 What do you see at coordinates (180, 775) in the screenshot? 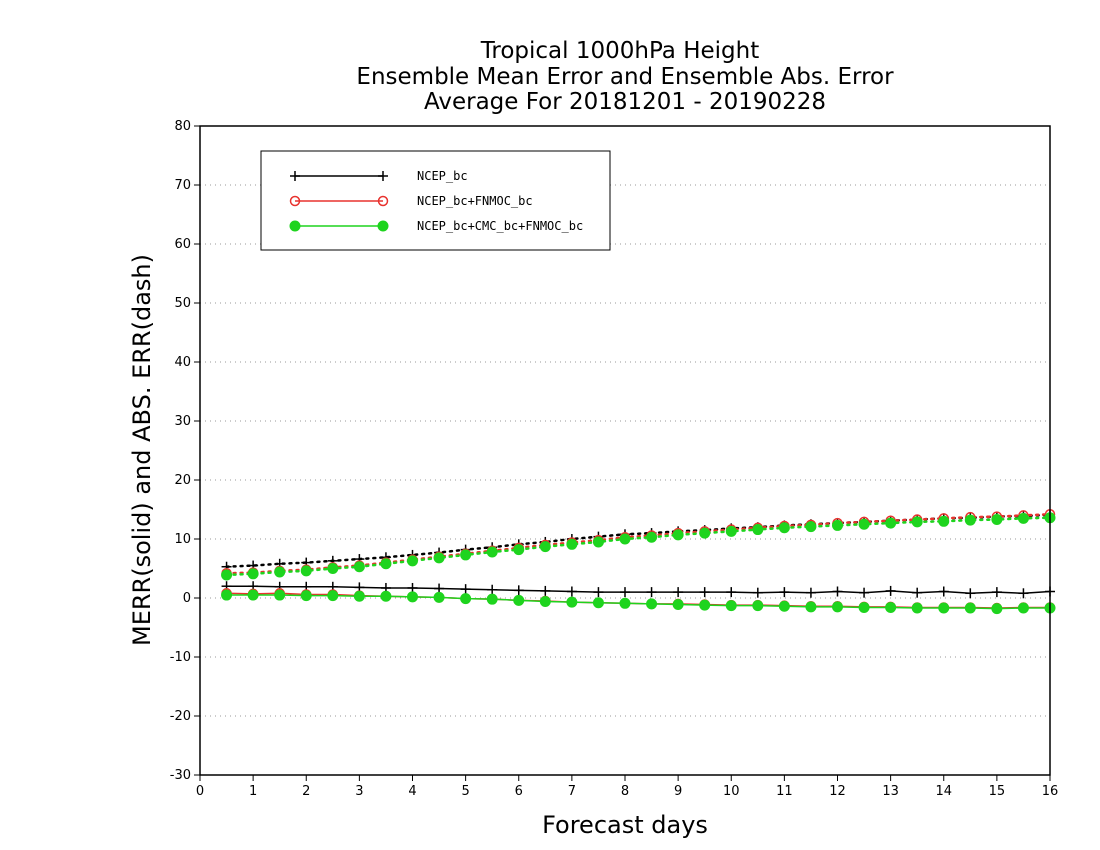
I see `y-tick-label: -30` at bounding box center [180, 775].